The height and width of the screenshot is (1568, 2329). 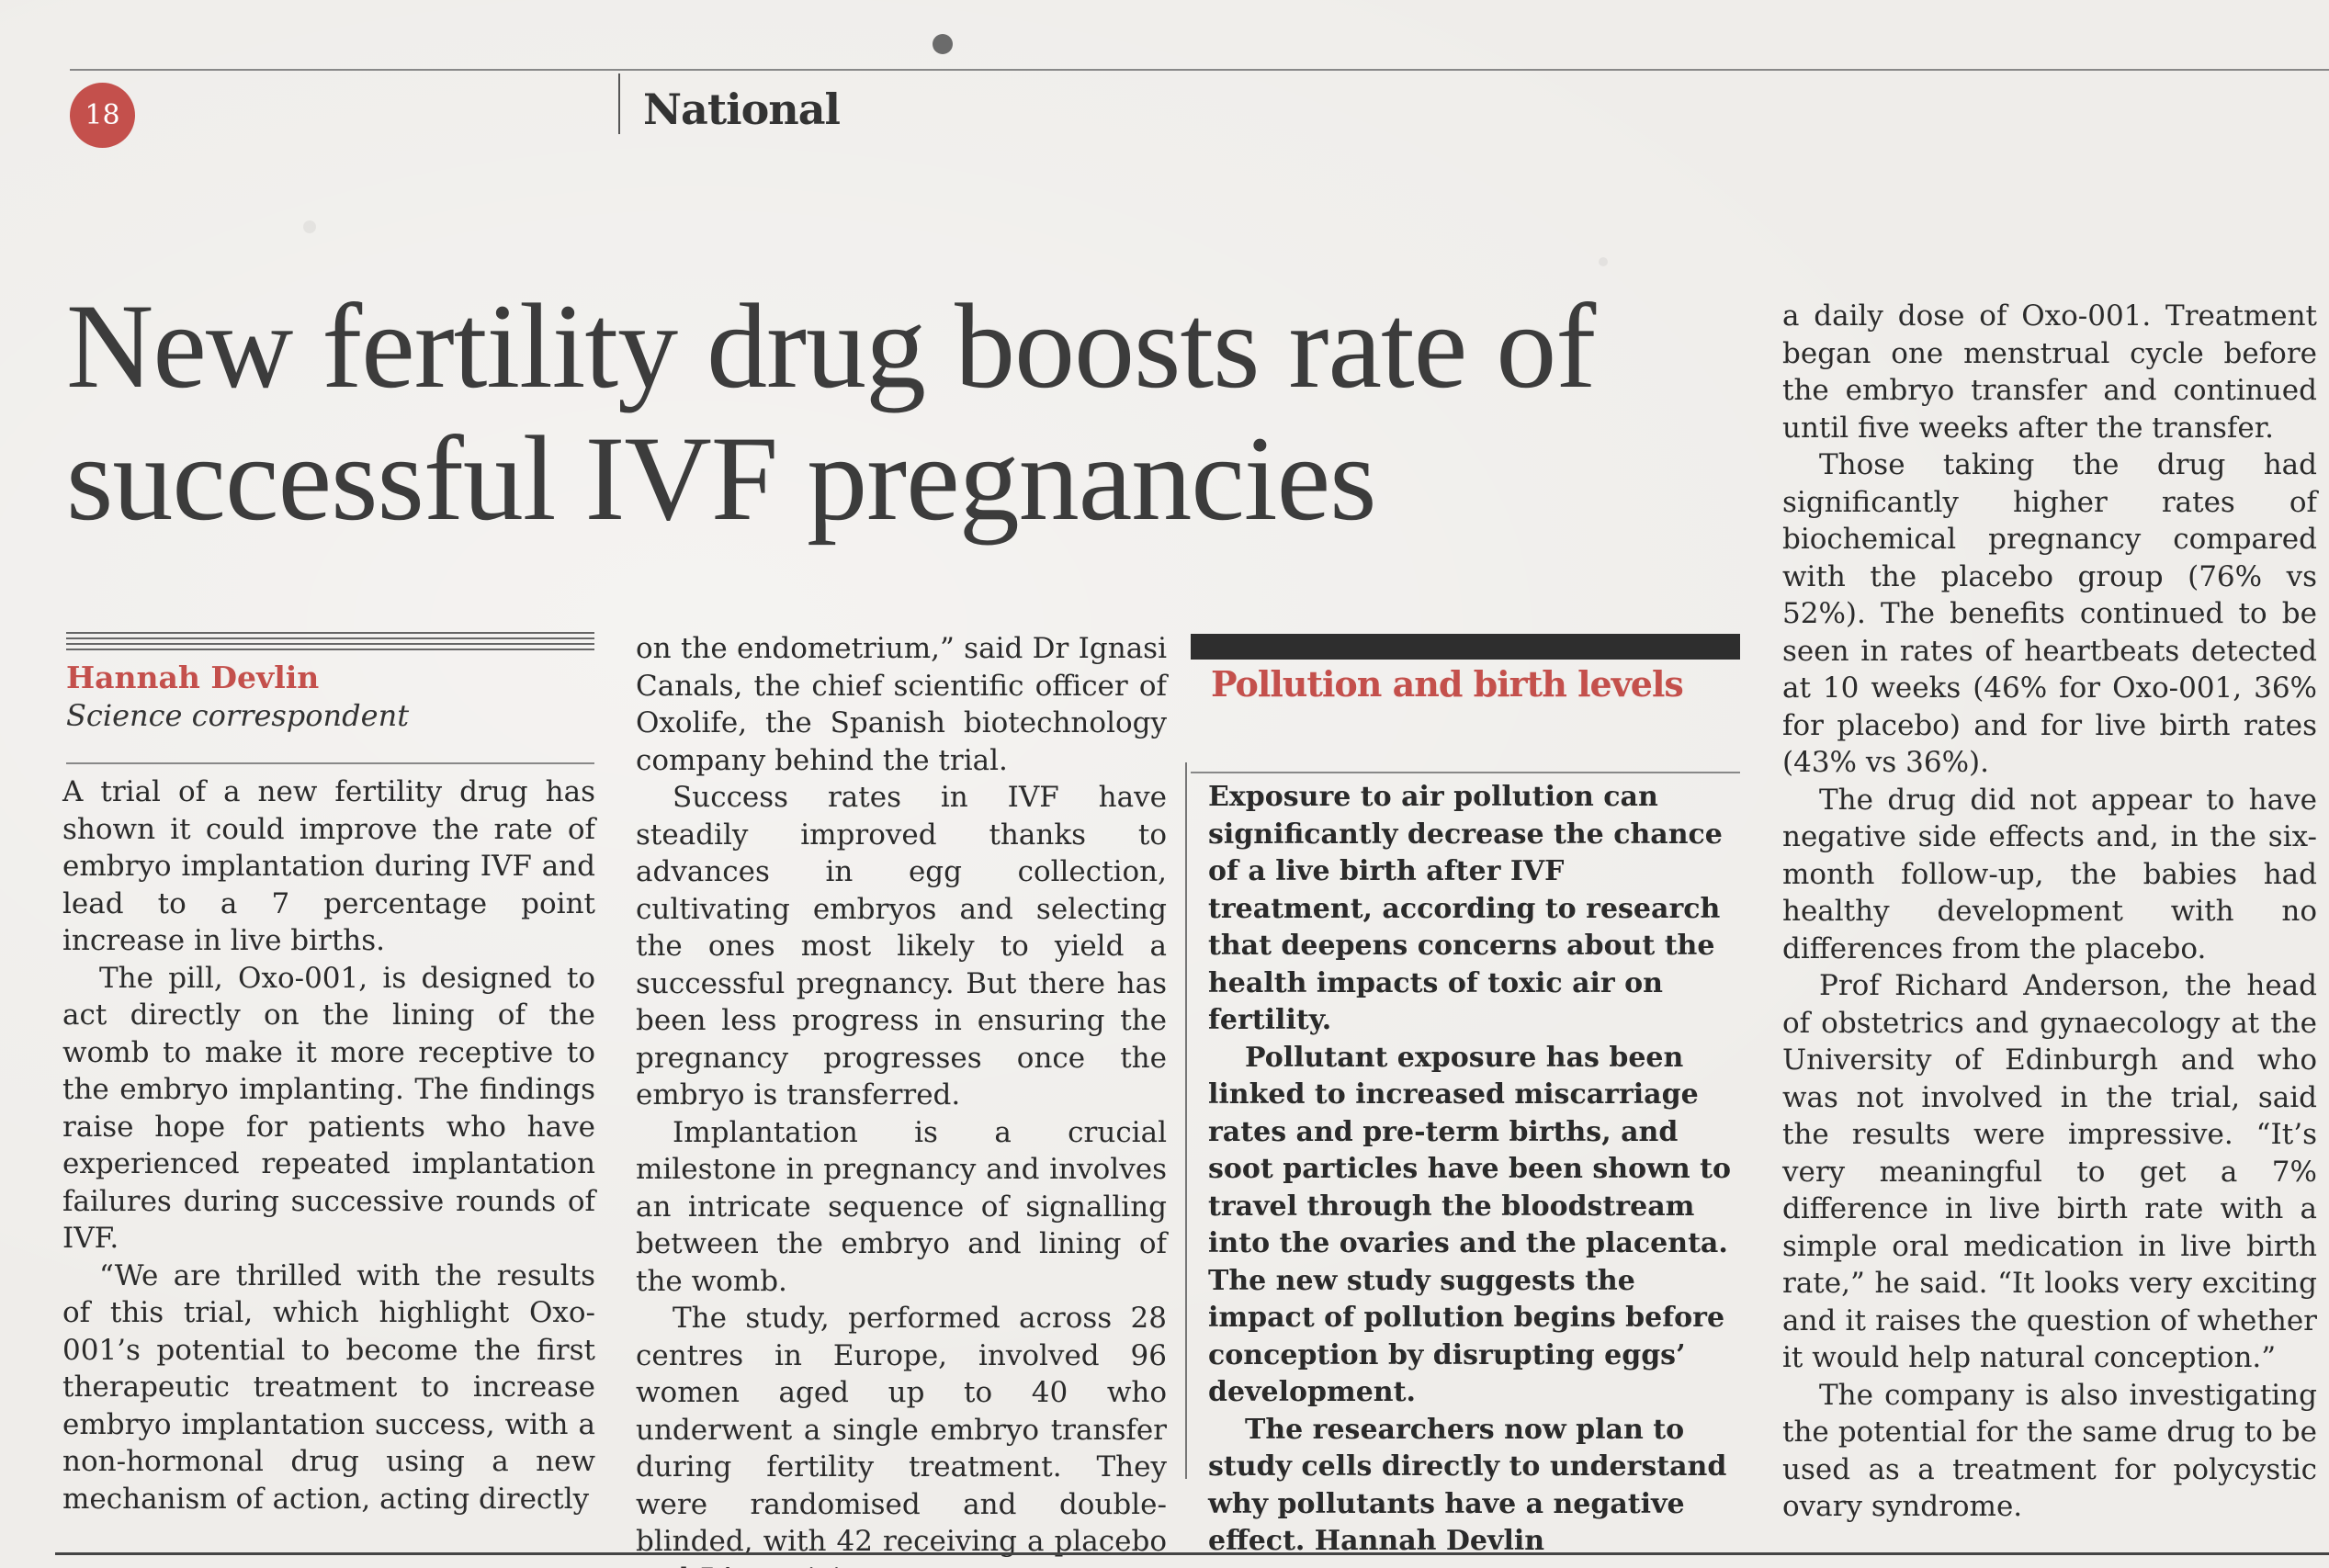 I want to click on byline-role: Science correspondent, so click(x=238, y=716).